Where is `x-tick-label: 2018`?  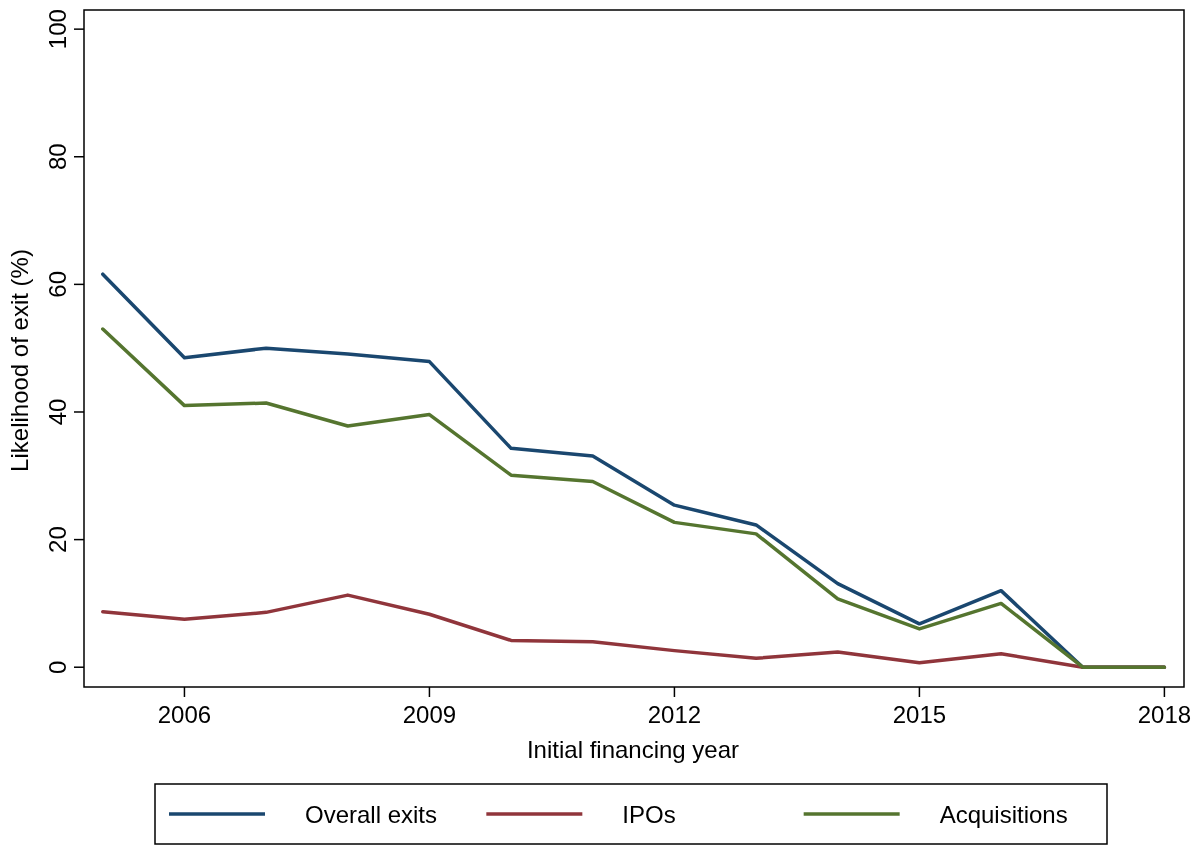 x-tick-label: 2018 is located at coordinates (1164, 714).